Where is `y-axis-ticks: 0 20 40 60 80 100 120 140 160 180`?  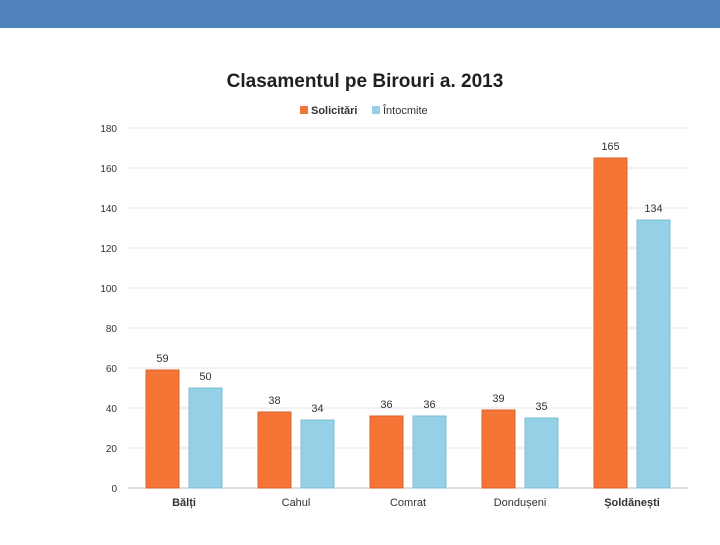 y-axis-ticks: 0 20 40 60 80 100 120 140 160 180 is located at coordinates (108, 309).